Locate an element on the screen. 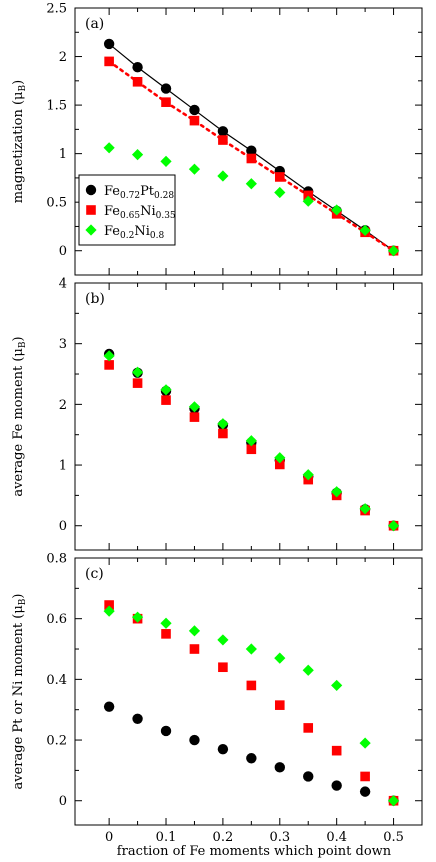 The image size is (436, 862). legend-marker-FeNi80 is located at coordinates (91, 230).